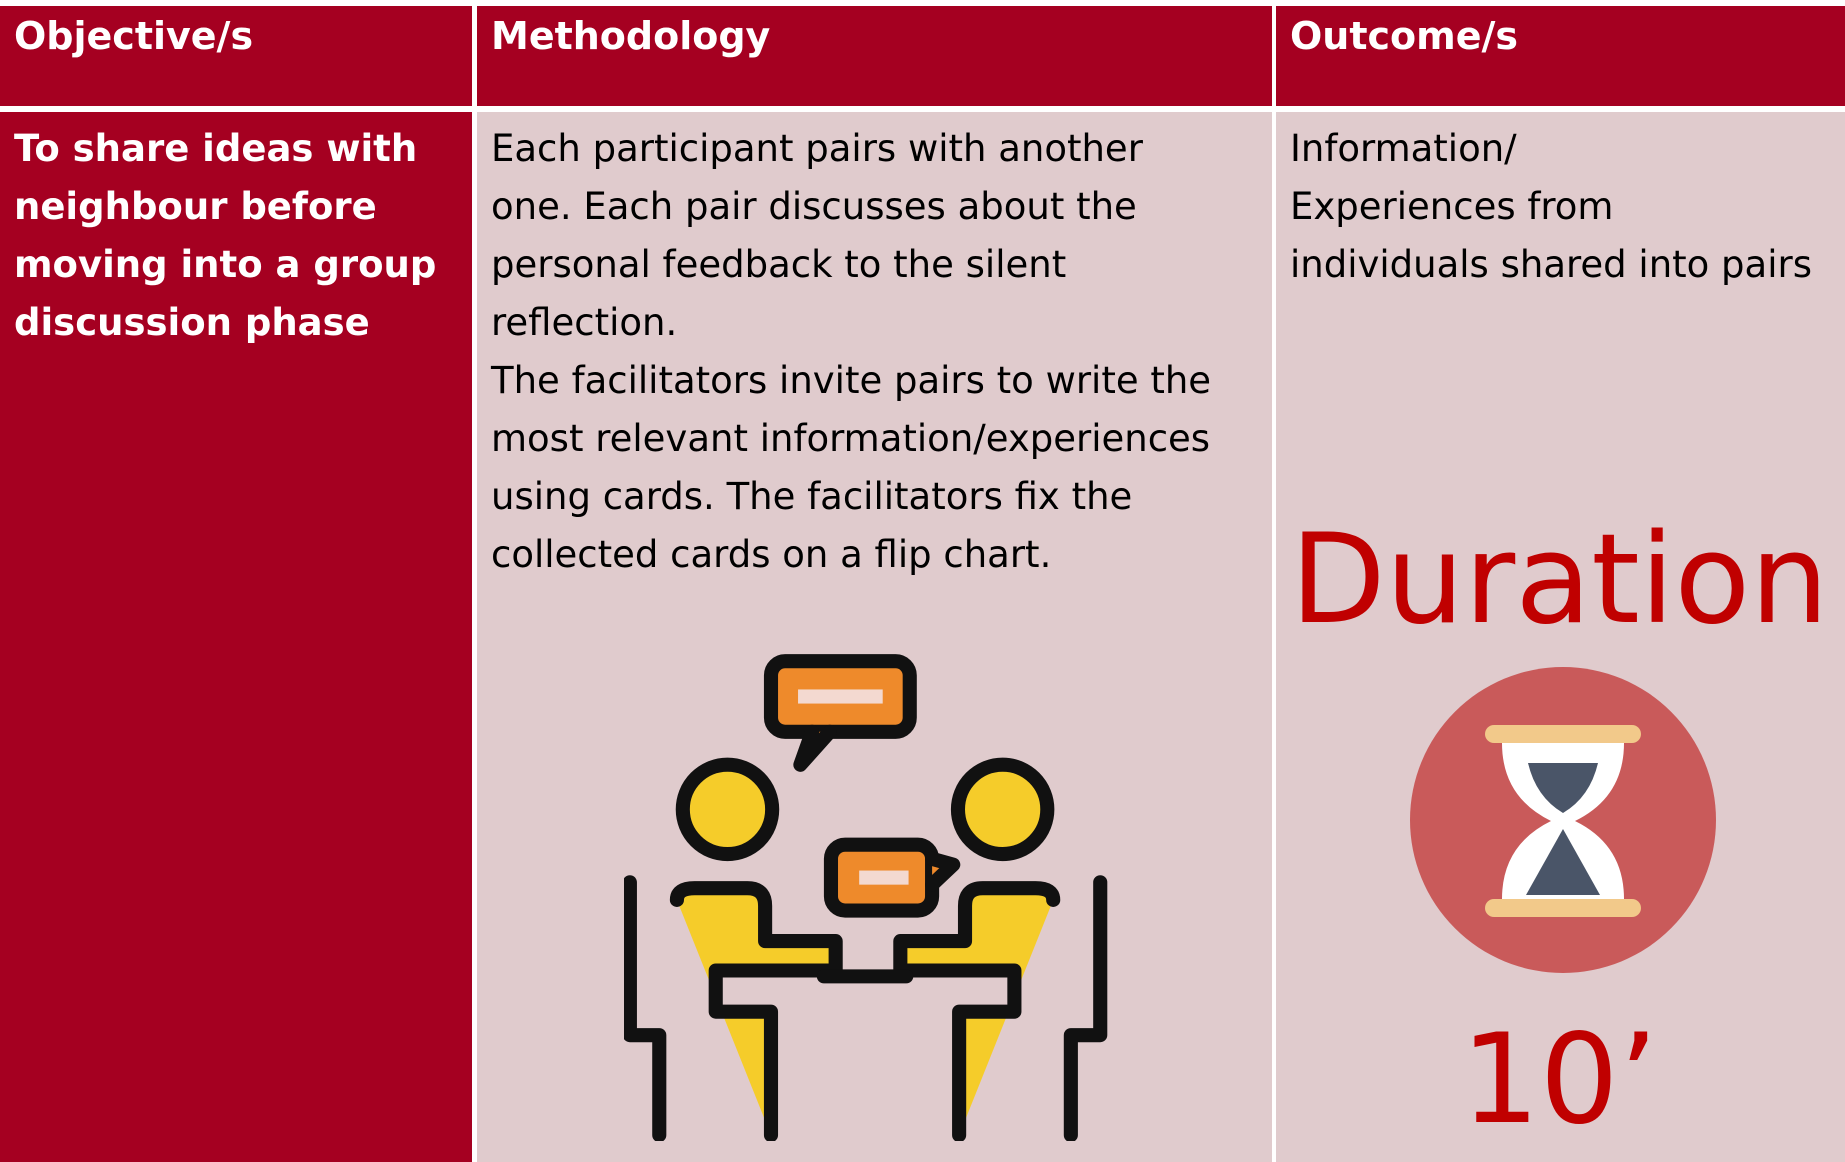 The image size is (1845, 1162). Describe the element at coordinates (779, 264) in the screenshot. I see `text-line: personal feedback to the silent` at that location.